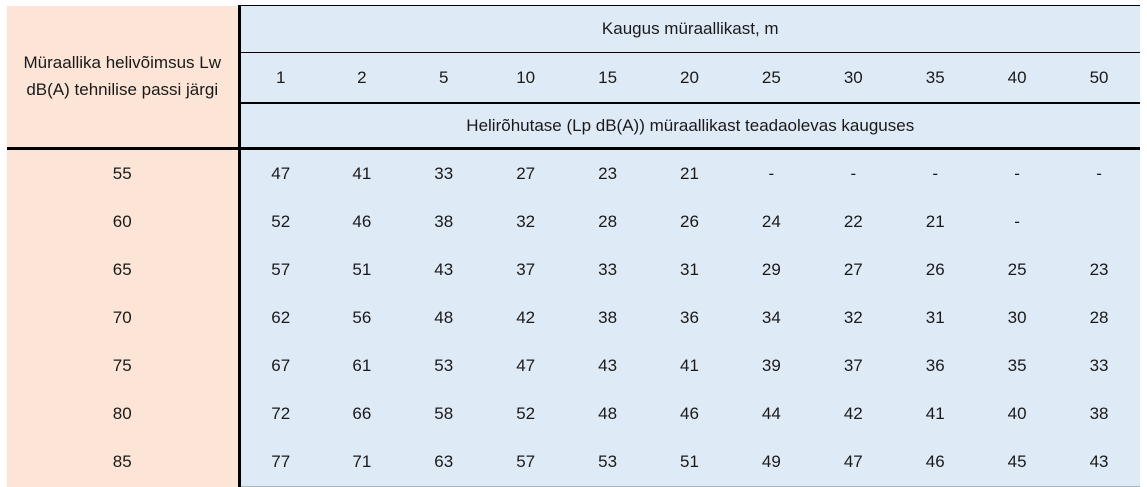 Image resolution: width=1147 pixels, height=487 pixels. Describe the element at coordinates (771, 270) in the screenshot. I see `lp-value-cell: 29` at that location.